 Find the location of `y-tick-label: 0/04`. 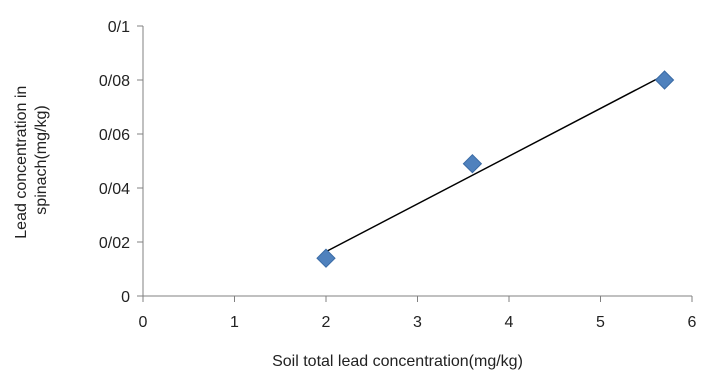

y-tick-label: 0/04 is located at coordinates (114, 189).